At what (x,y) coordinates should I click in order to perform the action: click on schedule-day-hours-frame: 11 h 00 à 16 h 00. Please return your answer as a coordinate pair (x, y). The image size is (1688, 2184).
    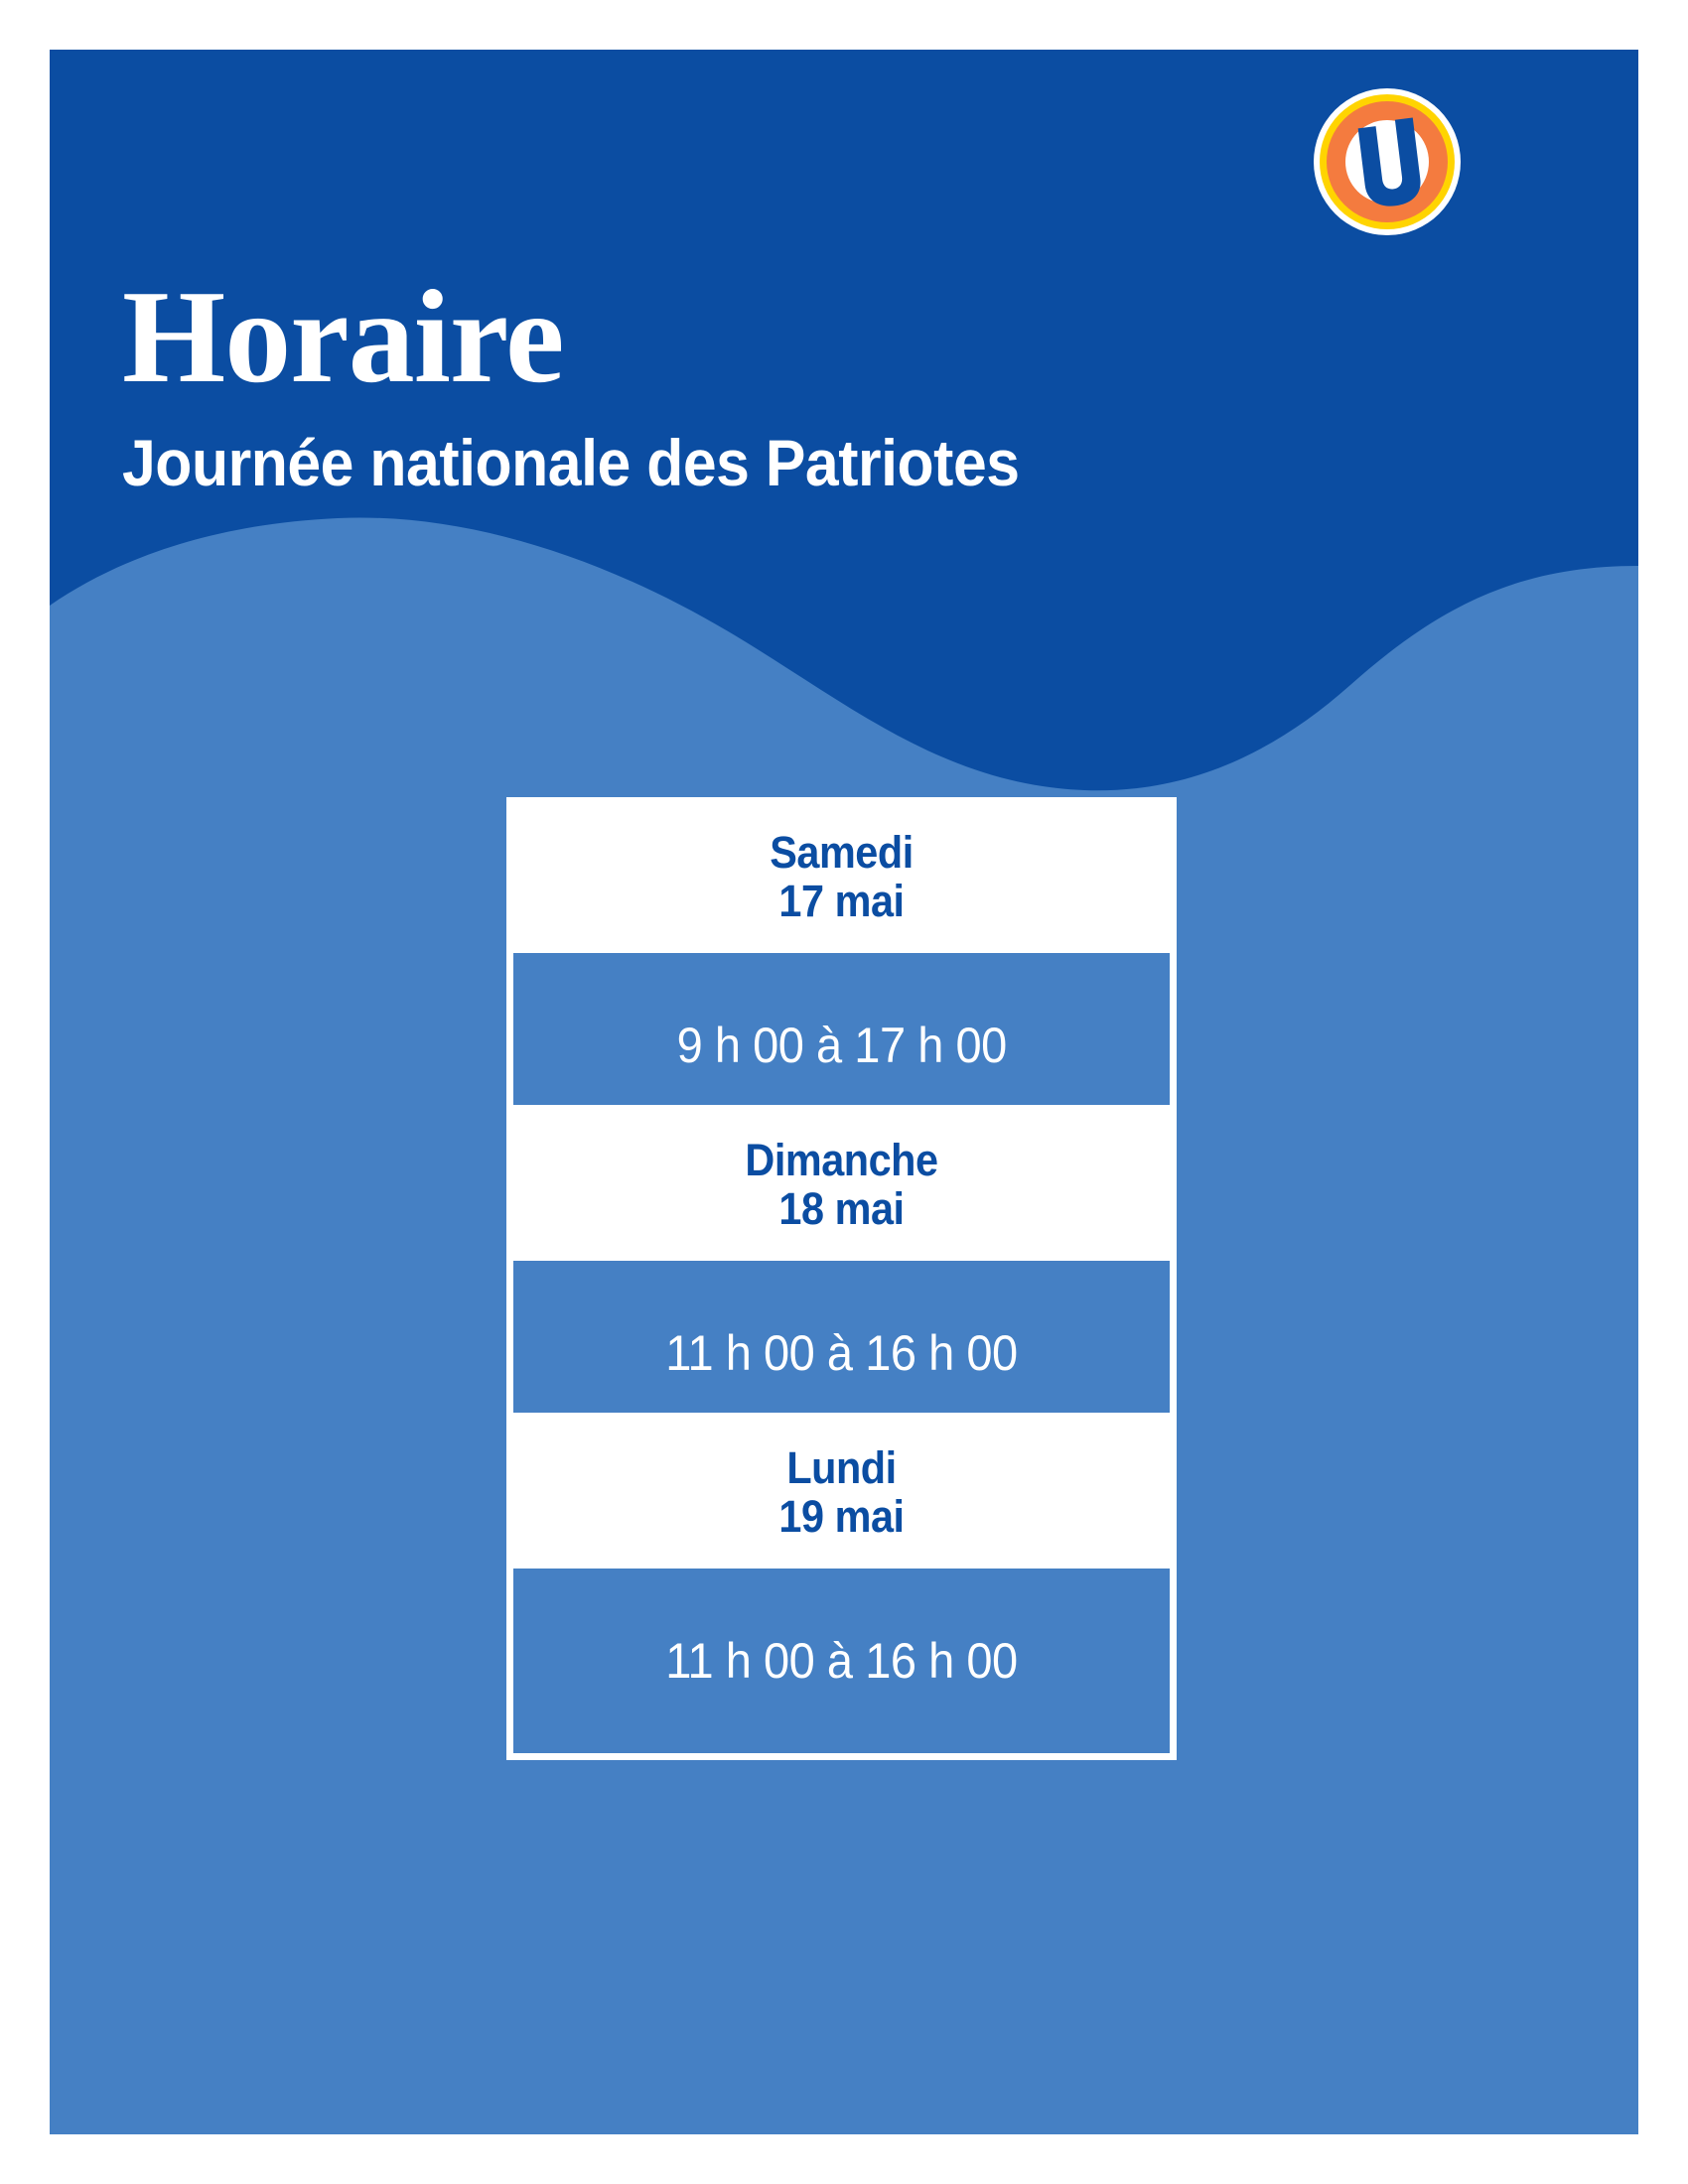
    Looking at the image, I should click on (841, 1665).